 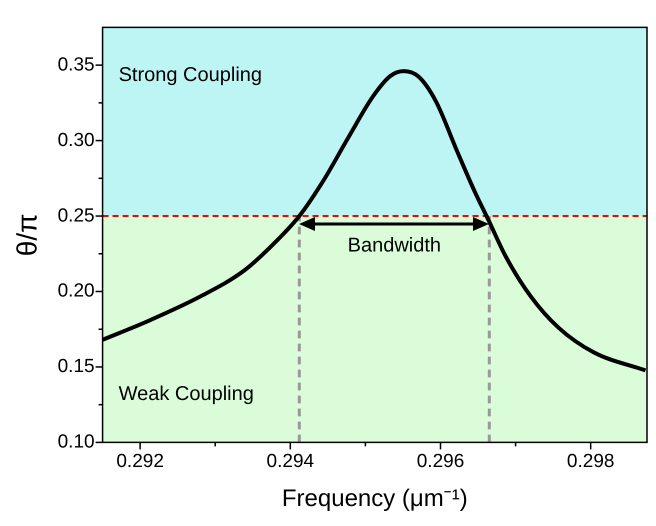 I want to click on band-label: Strong Coupling, so click(x=190, y=75).